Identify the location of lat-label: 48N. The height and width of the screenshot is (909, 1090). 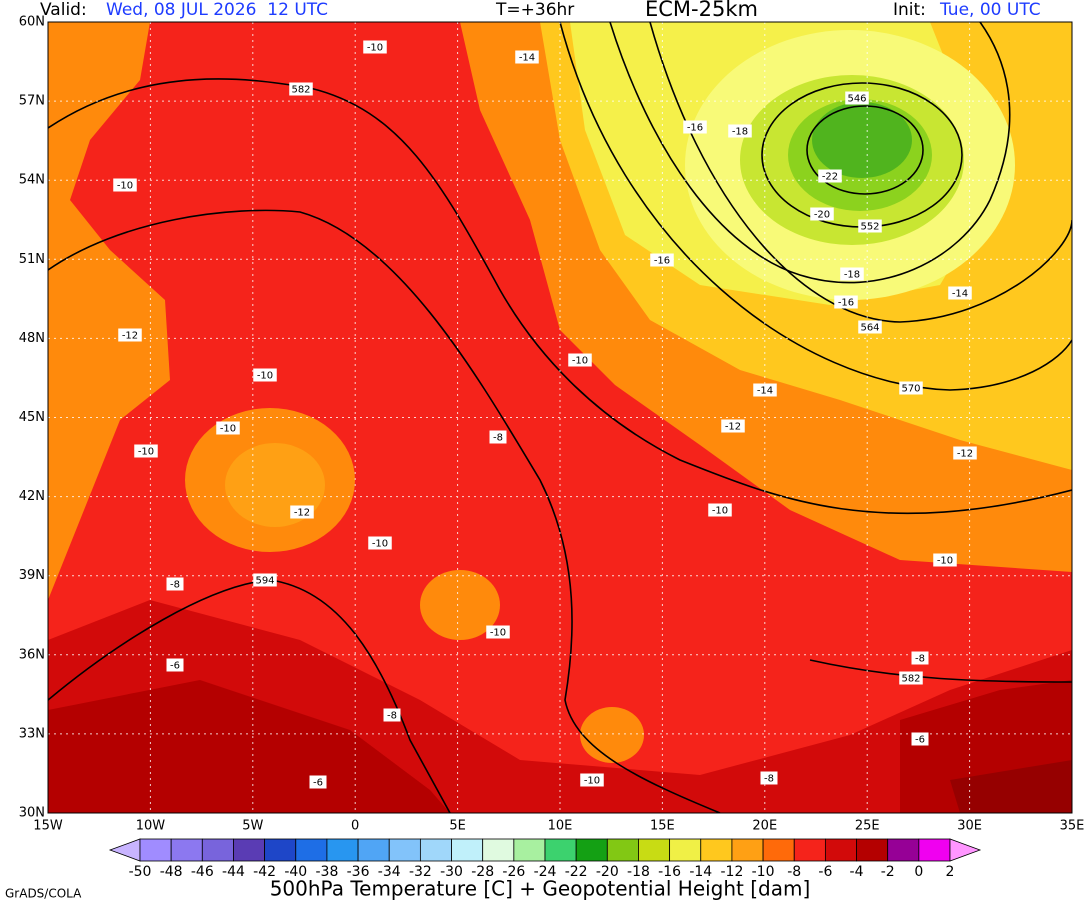
(32, 338).